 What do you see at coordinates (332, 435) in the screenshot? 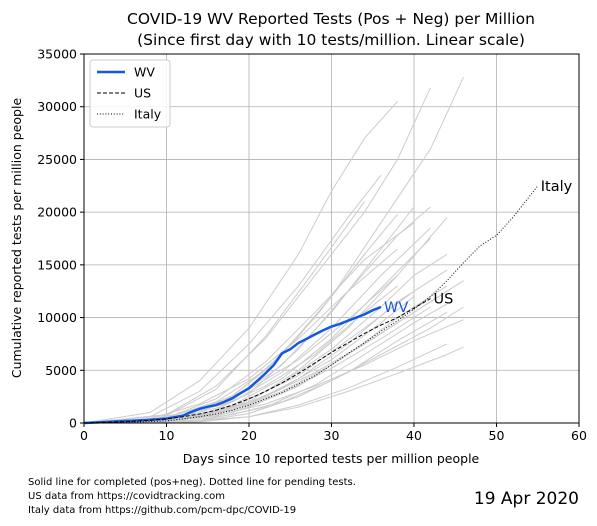
I see `x-tick-label-3: 30` at bounding box center [332, 435].